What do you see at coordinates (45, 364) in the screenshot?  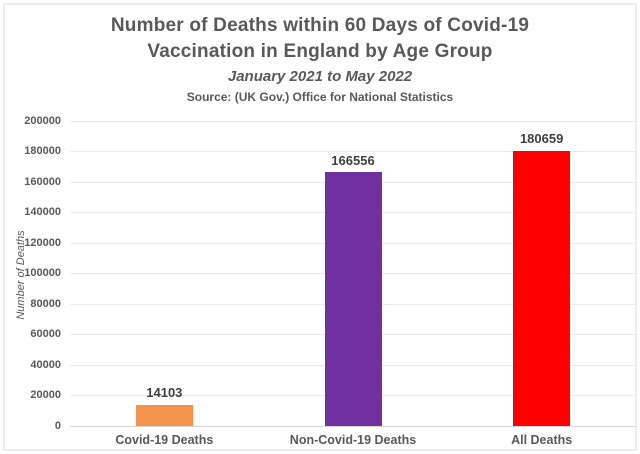 I see `y-tick-label: 40000` at bounding box center [45, 364].